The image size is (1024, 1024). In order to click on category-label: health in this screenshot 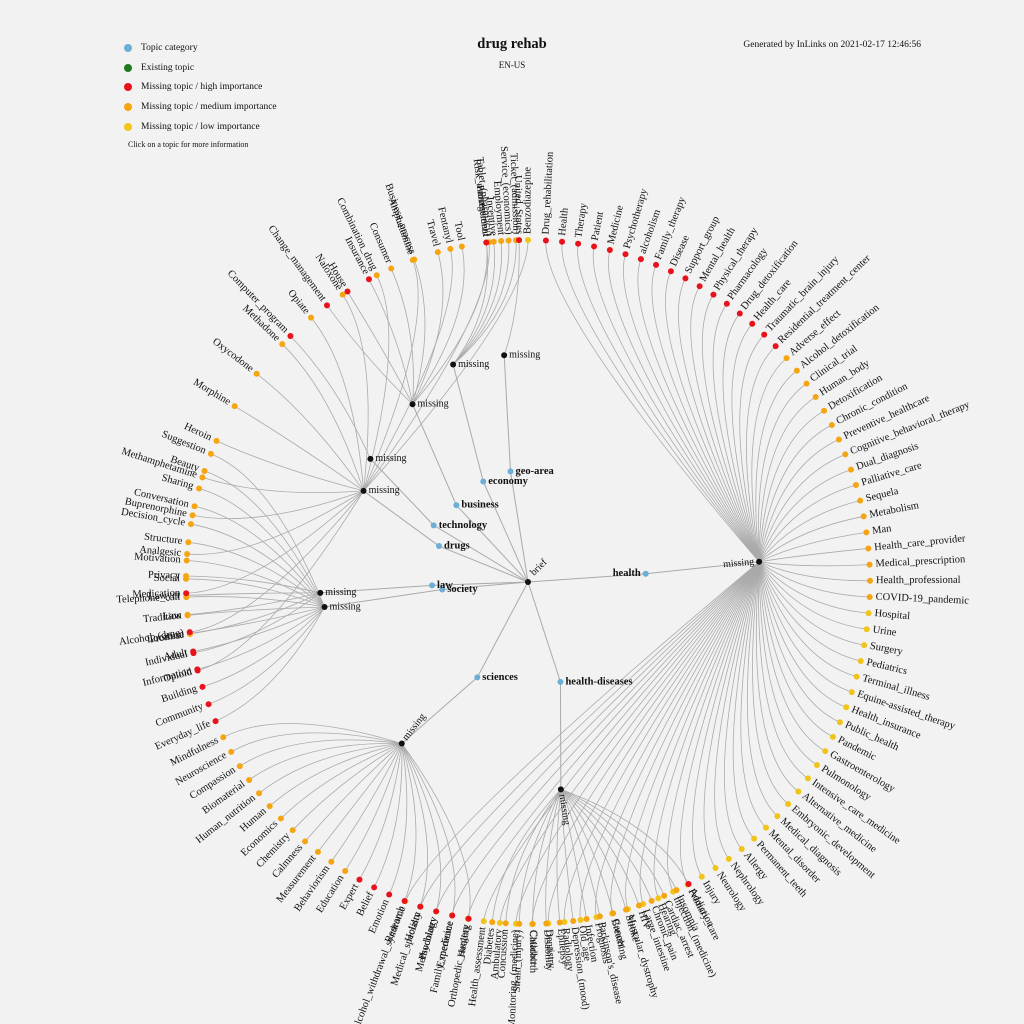, I will do `click(627, 573)`.